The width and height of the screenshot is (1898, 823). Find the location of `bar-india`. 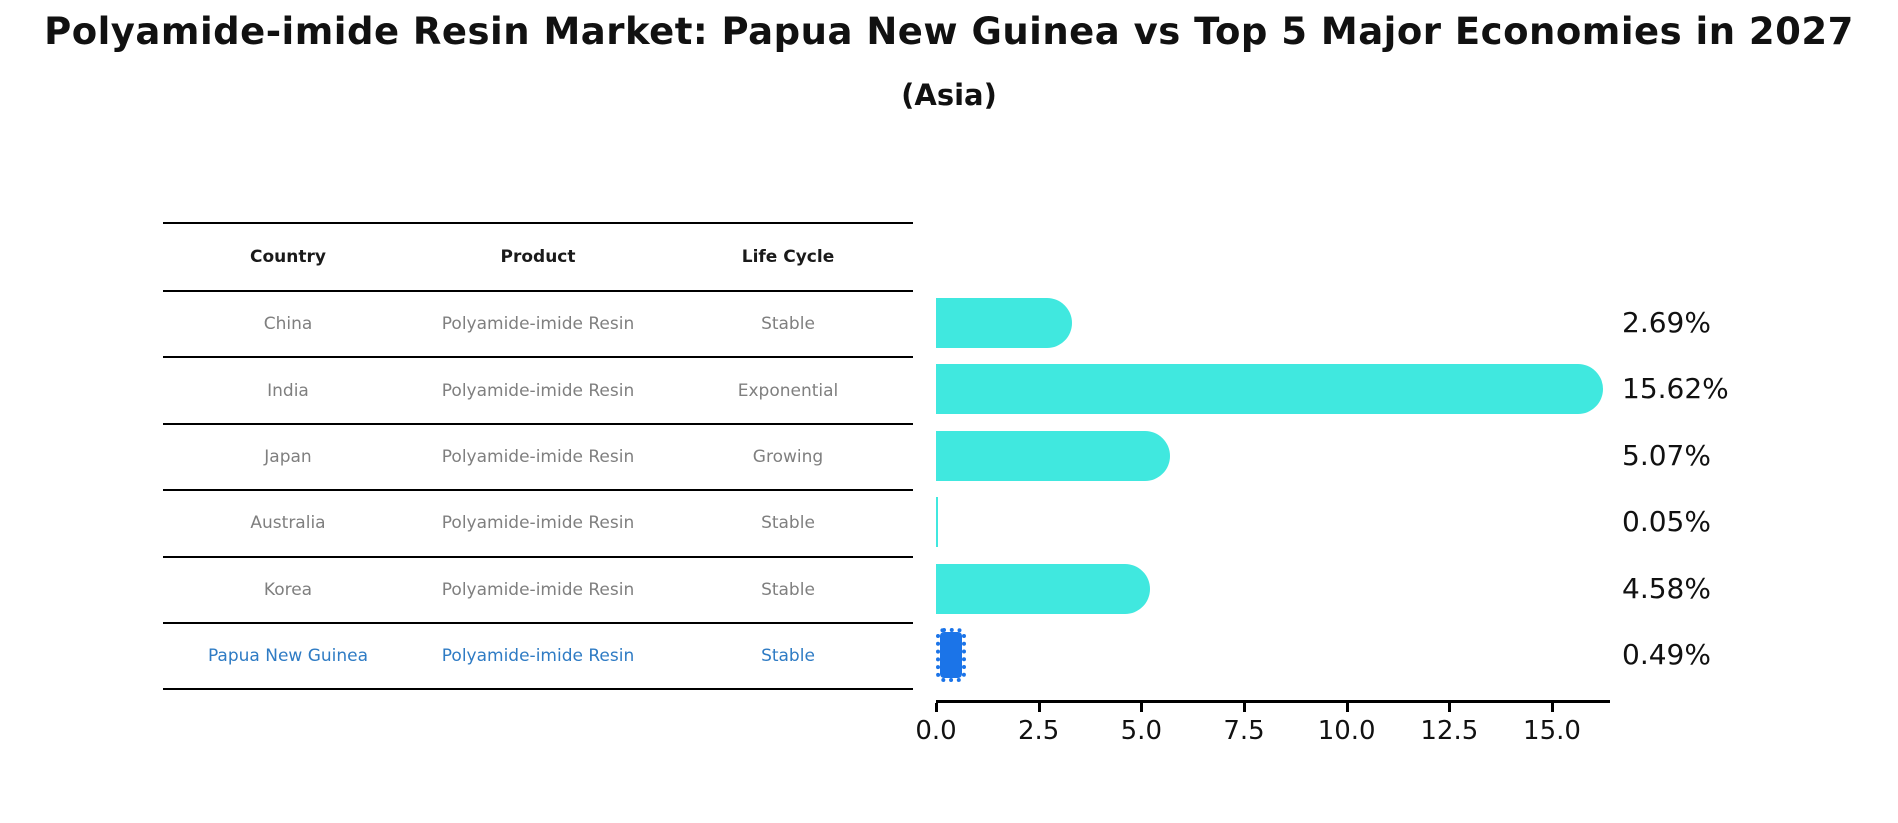

bar-india is located at coordinates (1270, 389).